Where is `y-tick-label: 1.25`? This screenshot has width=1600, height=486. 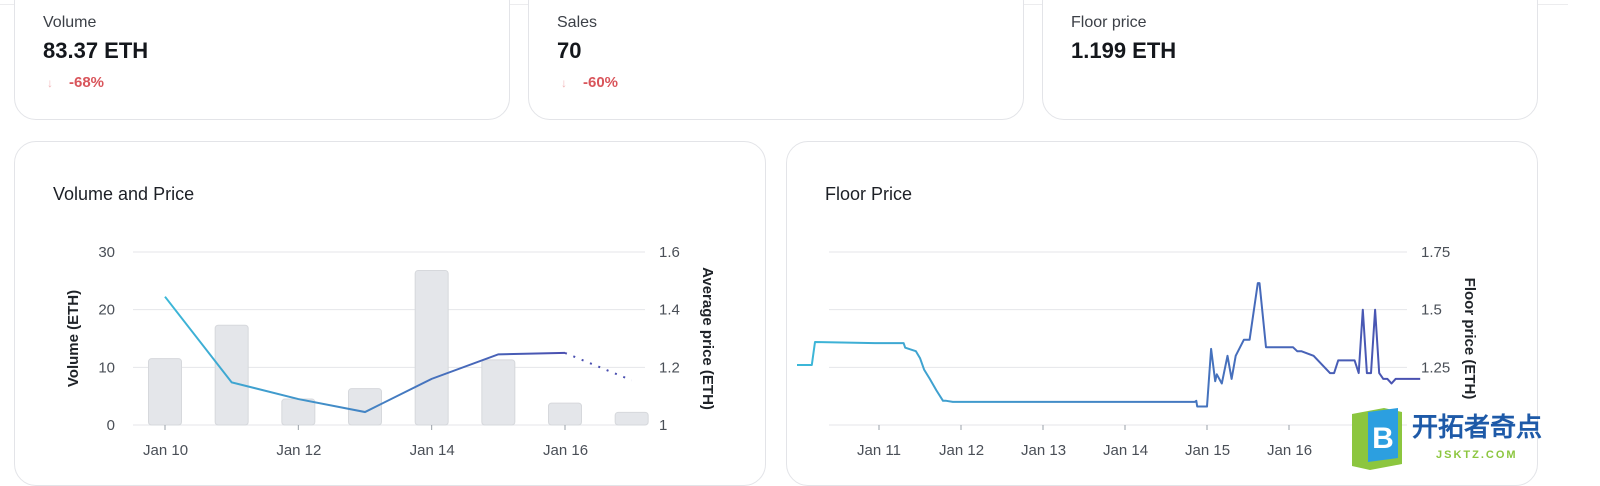
y-tick-label: 1.25 is located at coordinates (1435, 367).